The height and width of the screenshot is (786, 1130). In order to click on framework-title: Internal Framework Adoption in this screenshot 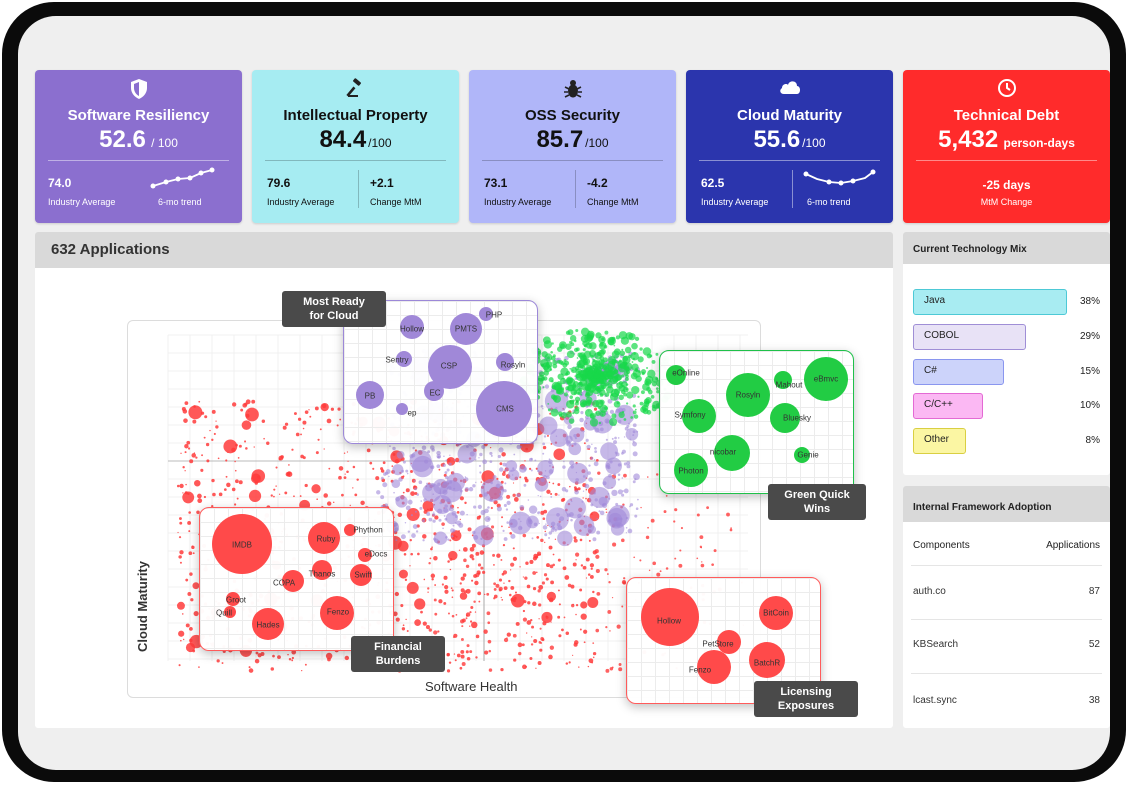, I will do `click(982, 507)`.